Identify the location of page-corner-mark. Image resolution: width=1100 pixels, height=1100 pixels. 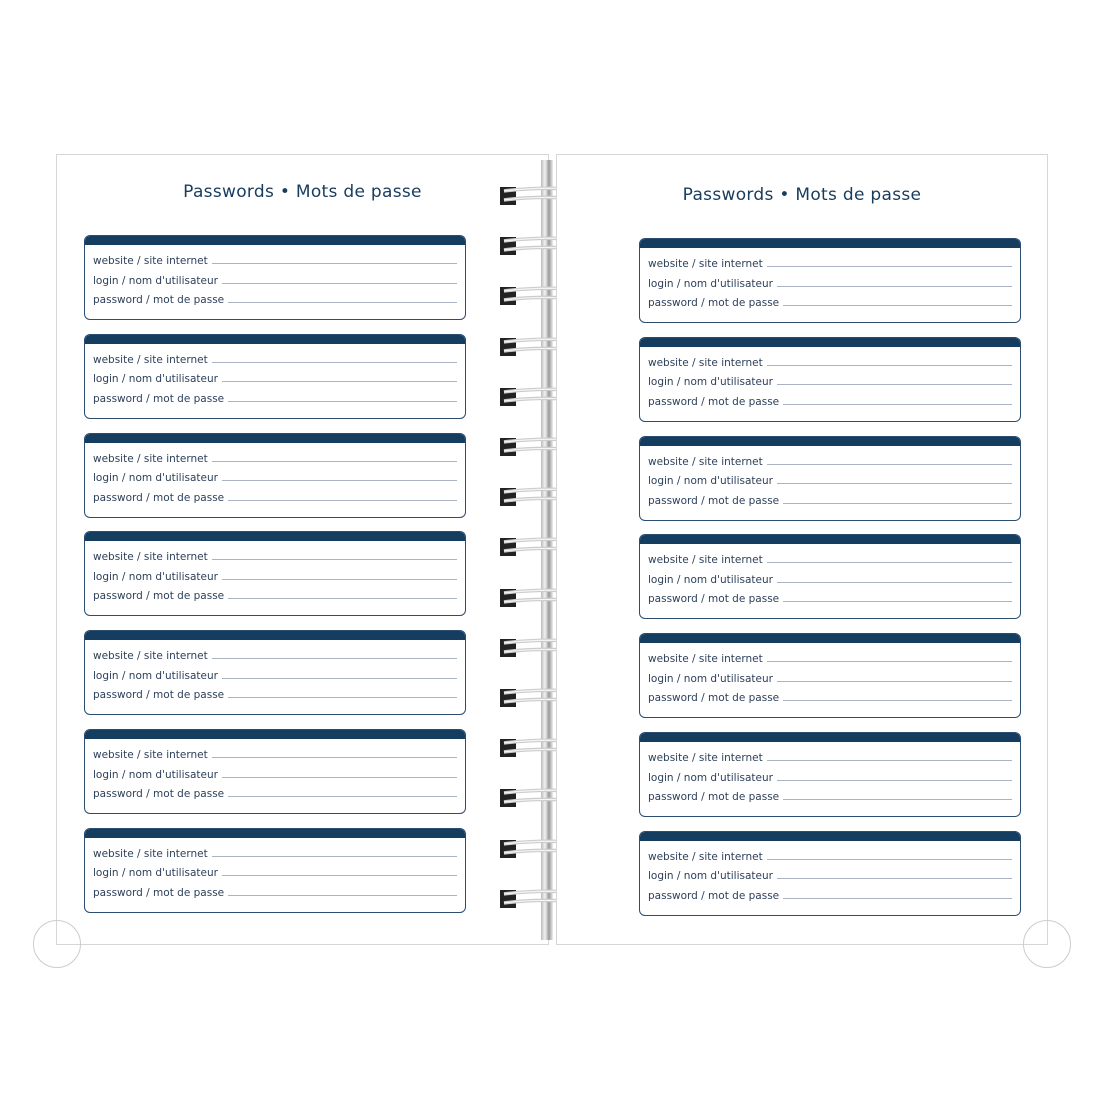
(1047, 944).